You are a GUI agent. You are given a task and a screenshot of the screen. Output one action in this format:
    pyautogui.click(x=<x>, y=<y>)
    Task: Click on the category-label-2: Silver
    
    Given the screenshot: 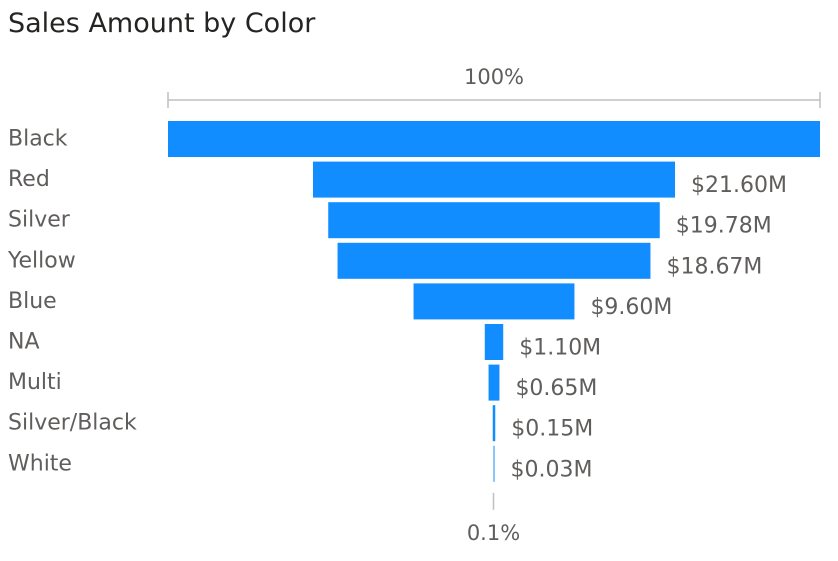 What is the action you would take?
    pyautogui.click(x=39, y=220)
    